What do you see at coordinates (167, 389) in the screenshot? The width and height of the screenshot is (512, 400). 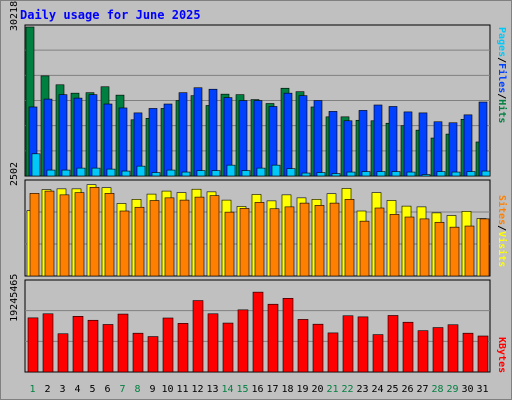 I see `day-label-10: 10` at bounding box center [167, 389].